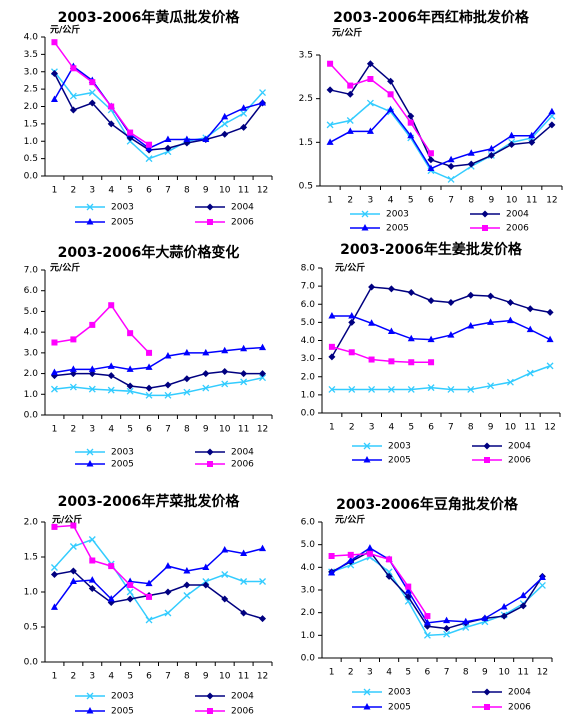 The image size is (576, 721). What do you see at coordinates (306, 56) in the screenshot?
I see `y-tick-label: 3.5` at bounding box center [306, 56].